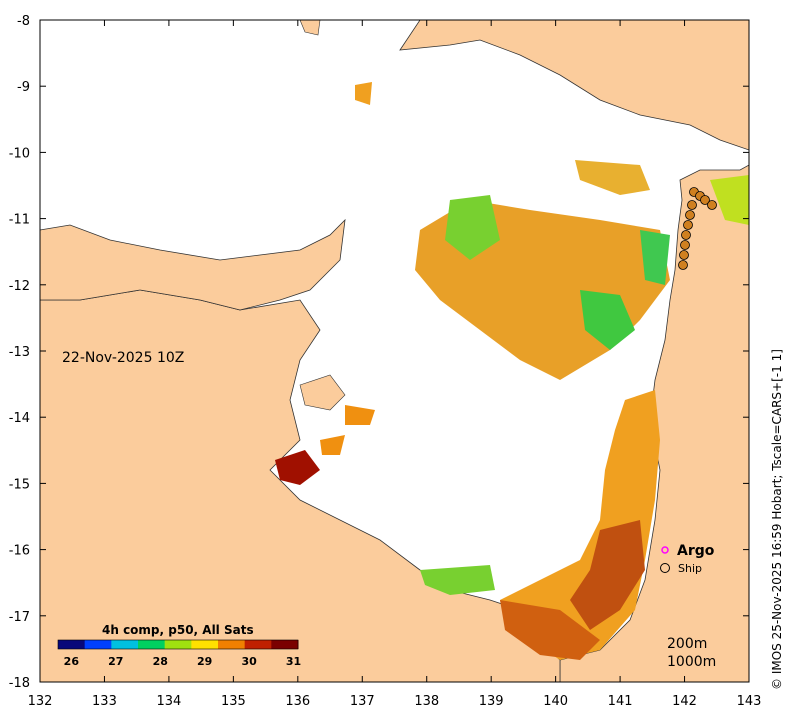  Describe the element at coordinates (690, 568) in the screenshot. I see `ship-label: Ship` at that location.